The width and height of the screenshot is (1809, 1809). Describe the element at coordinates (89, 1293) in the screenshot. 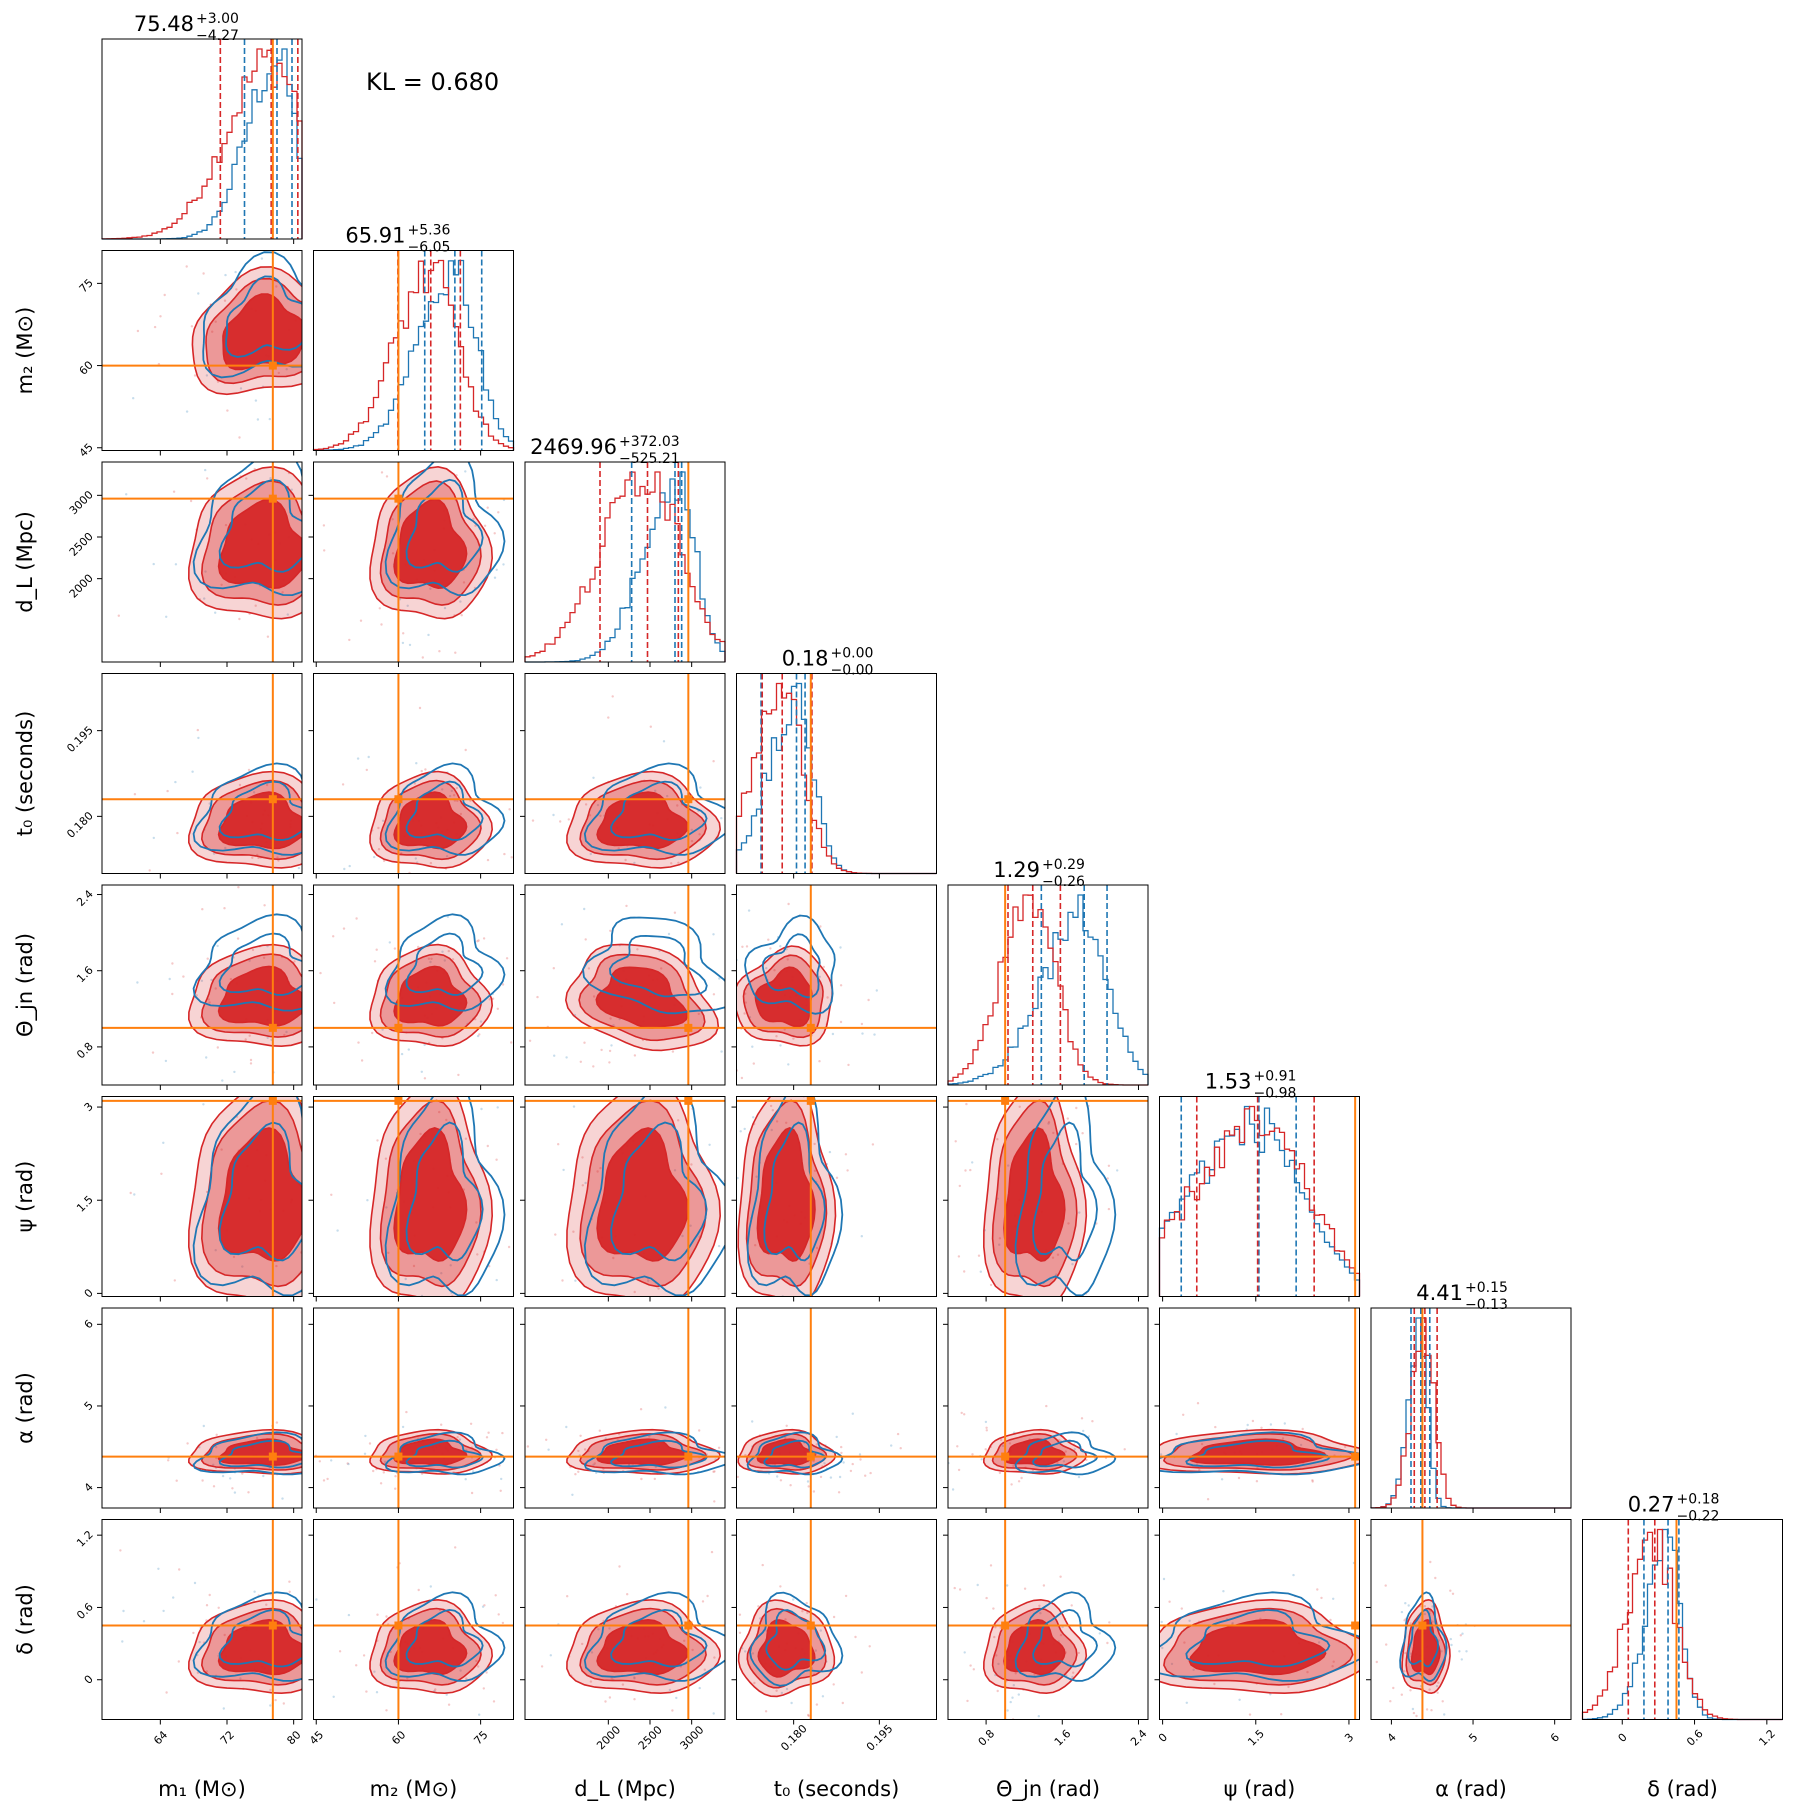

I see `y-tick-label: 0` at that location.